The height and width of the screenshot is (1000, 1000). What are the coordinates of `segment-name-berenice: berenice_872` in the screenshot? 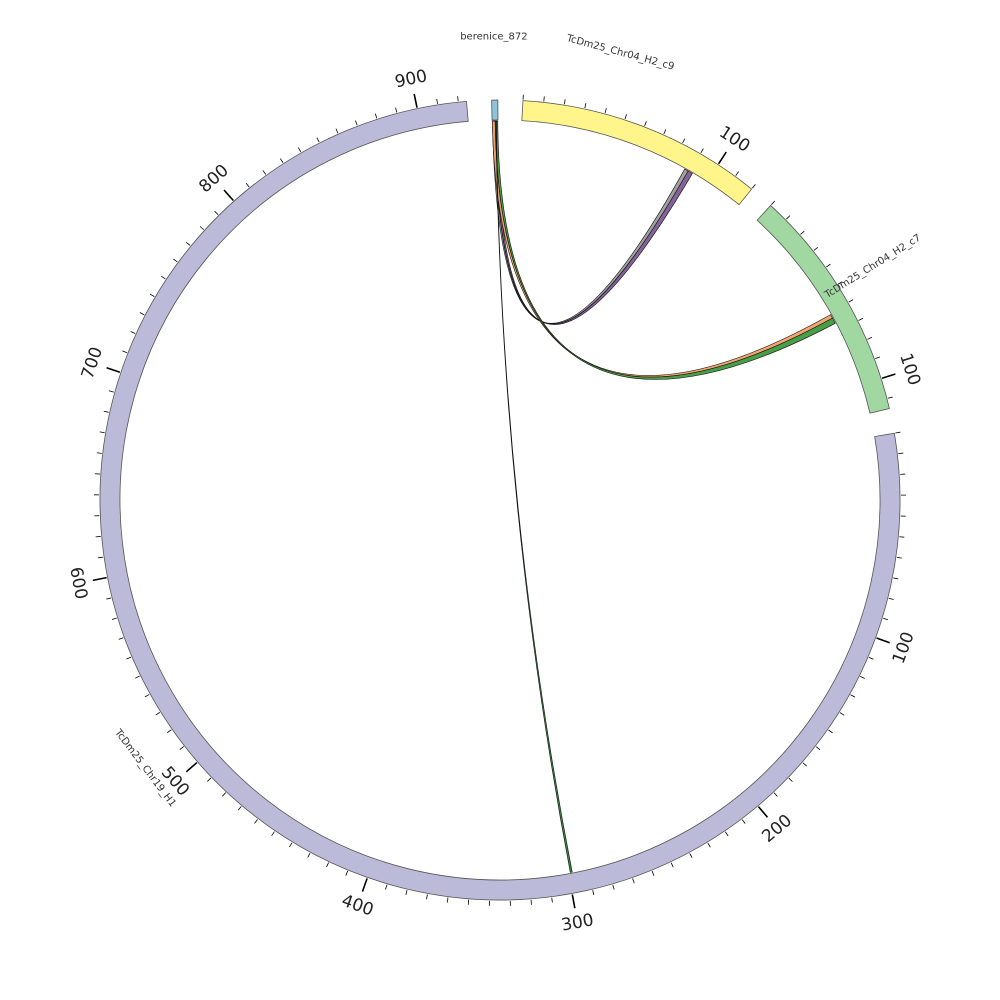 It's located at (493, 37).